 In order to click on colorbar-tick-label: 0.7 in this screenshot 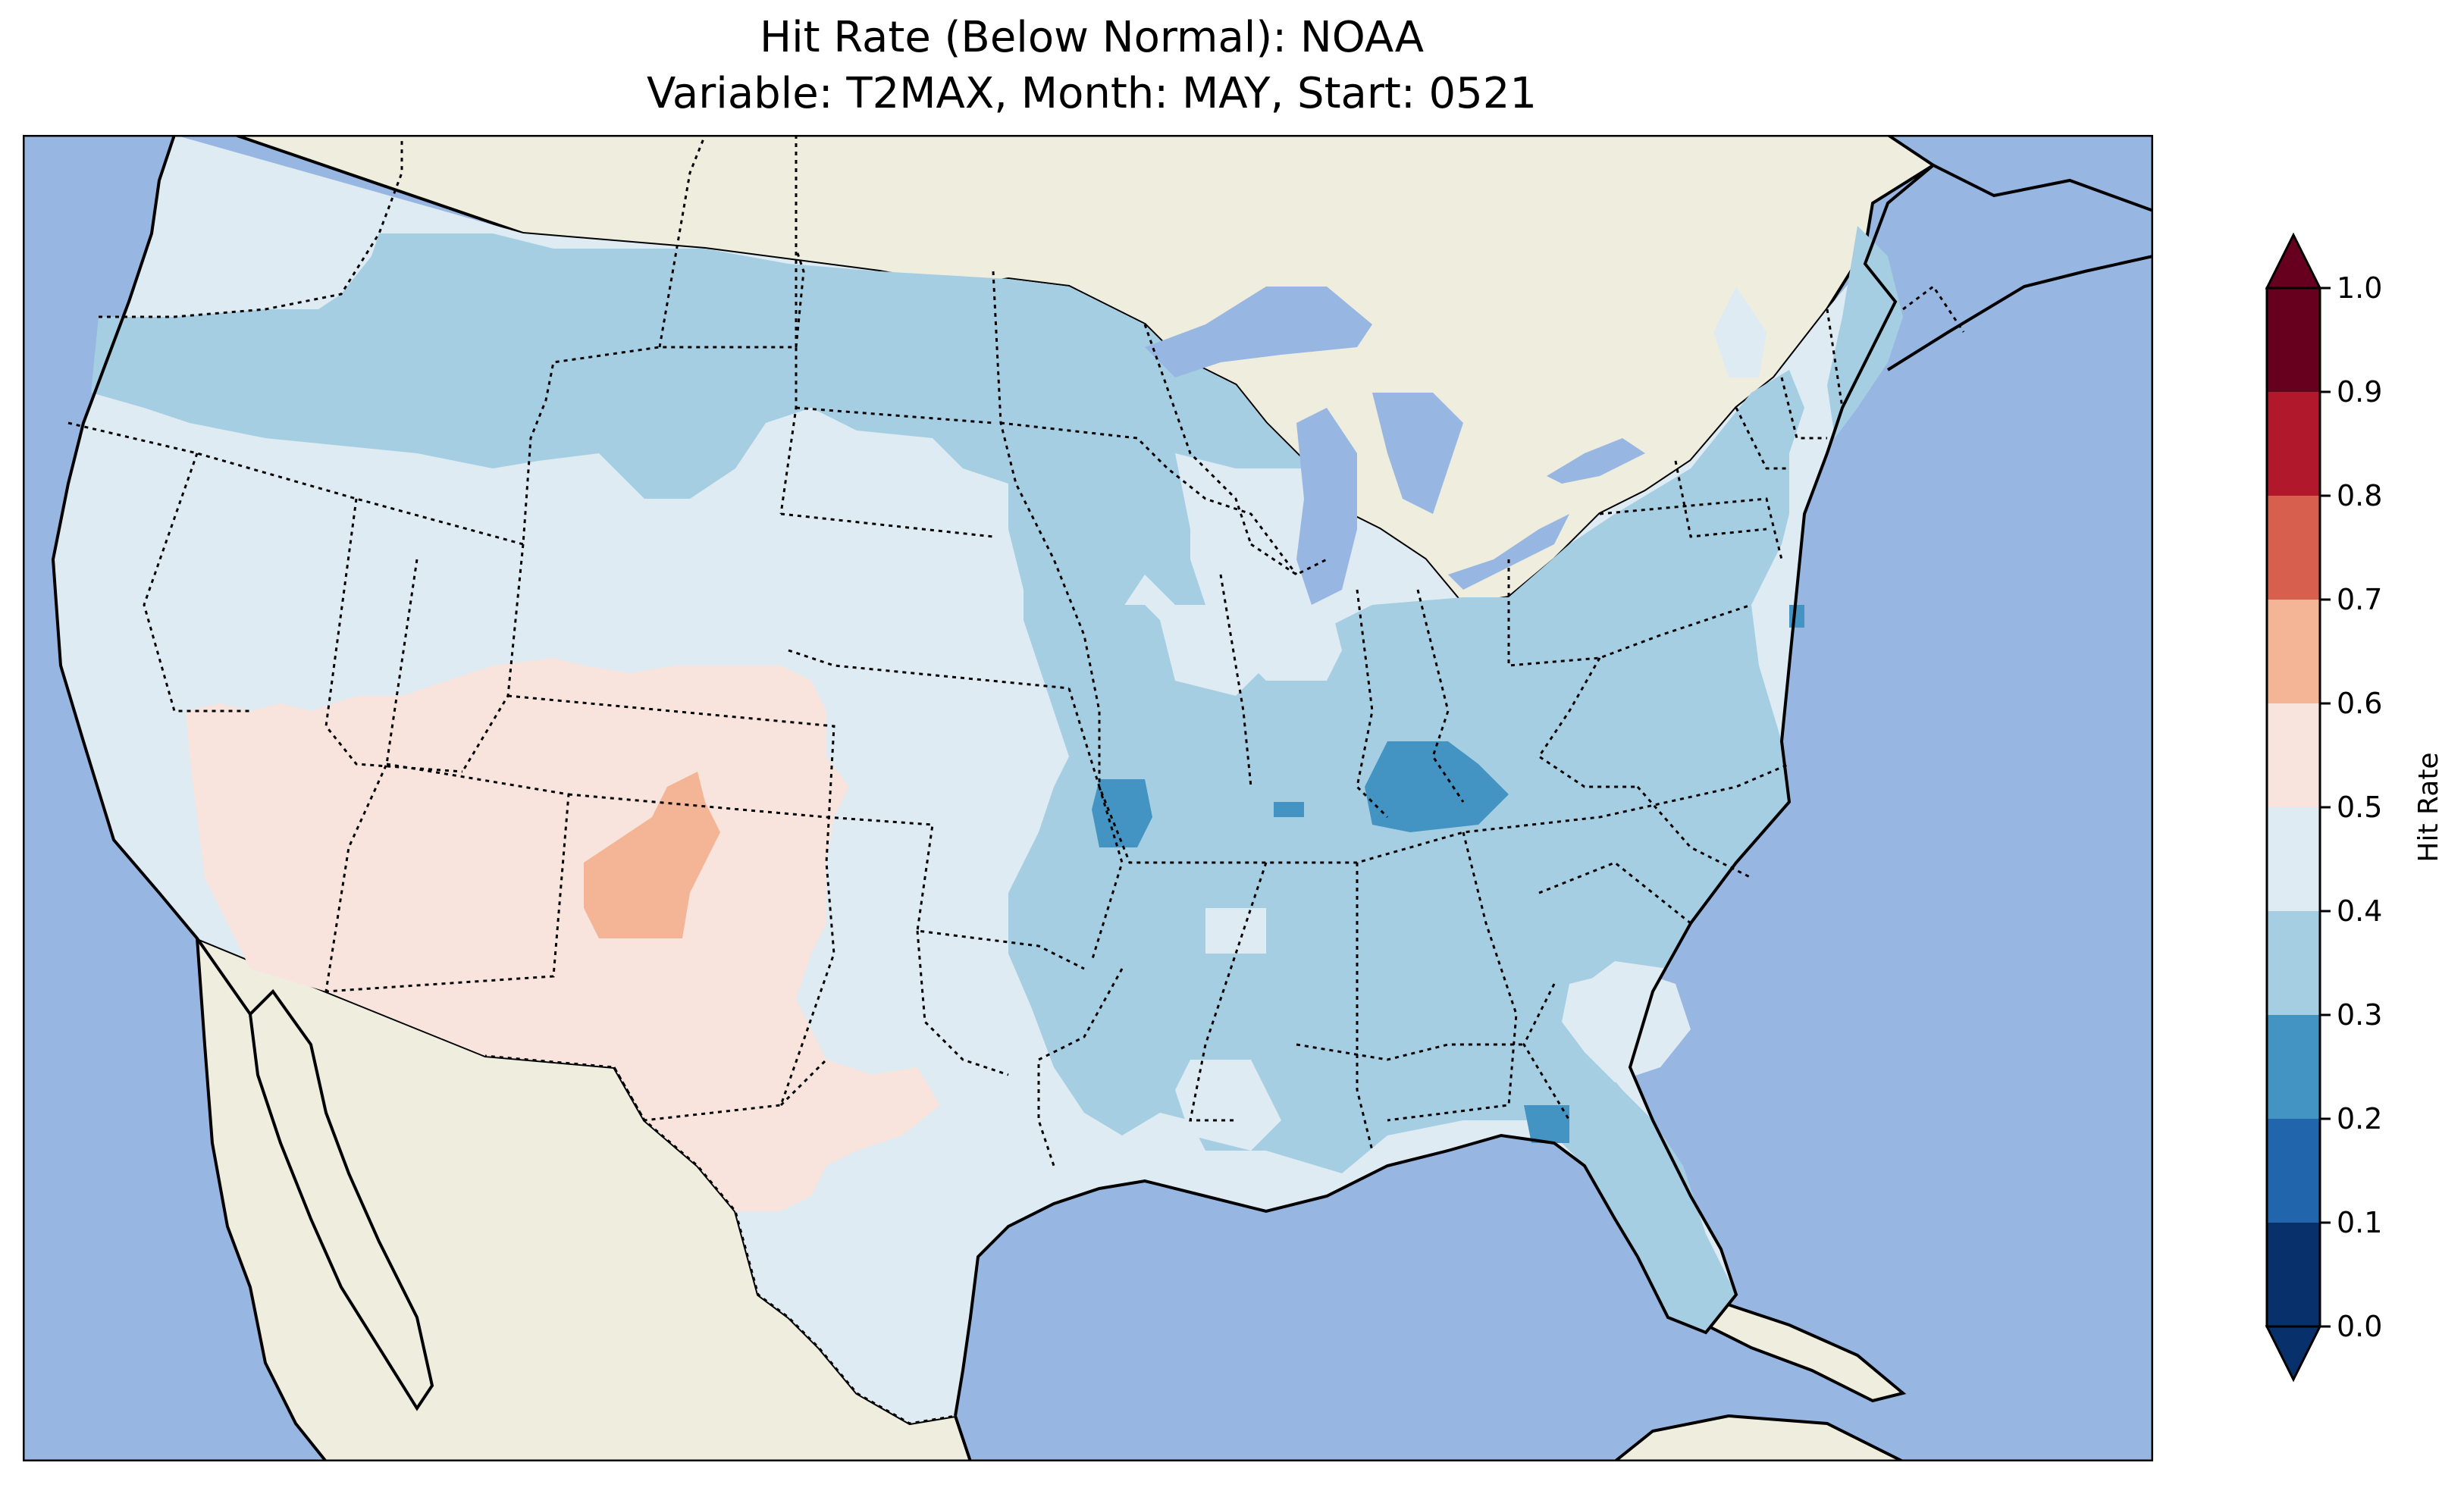, I will do `click(2360, 599)`.